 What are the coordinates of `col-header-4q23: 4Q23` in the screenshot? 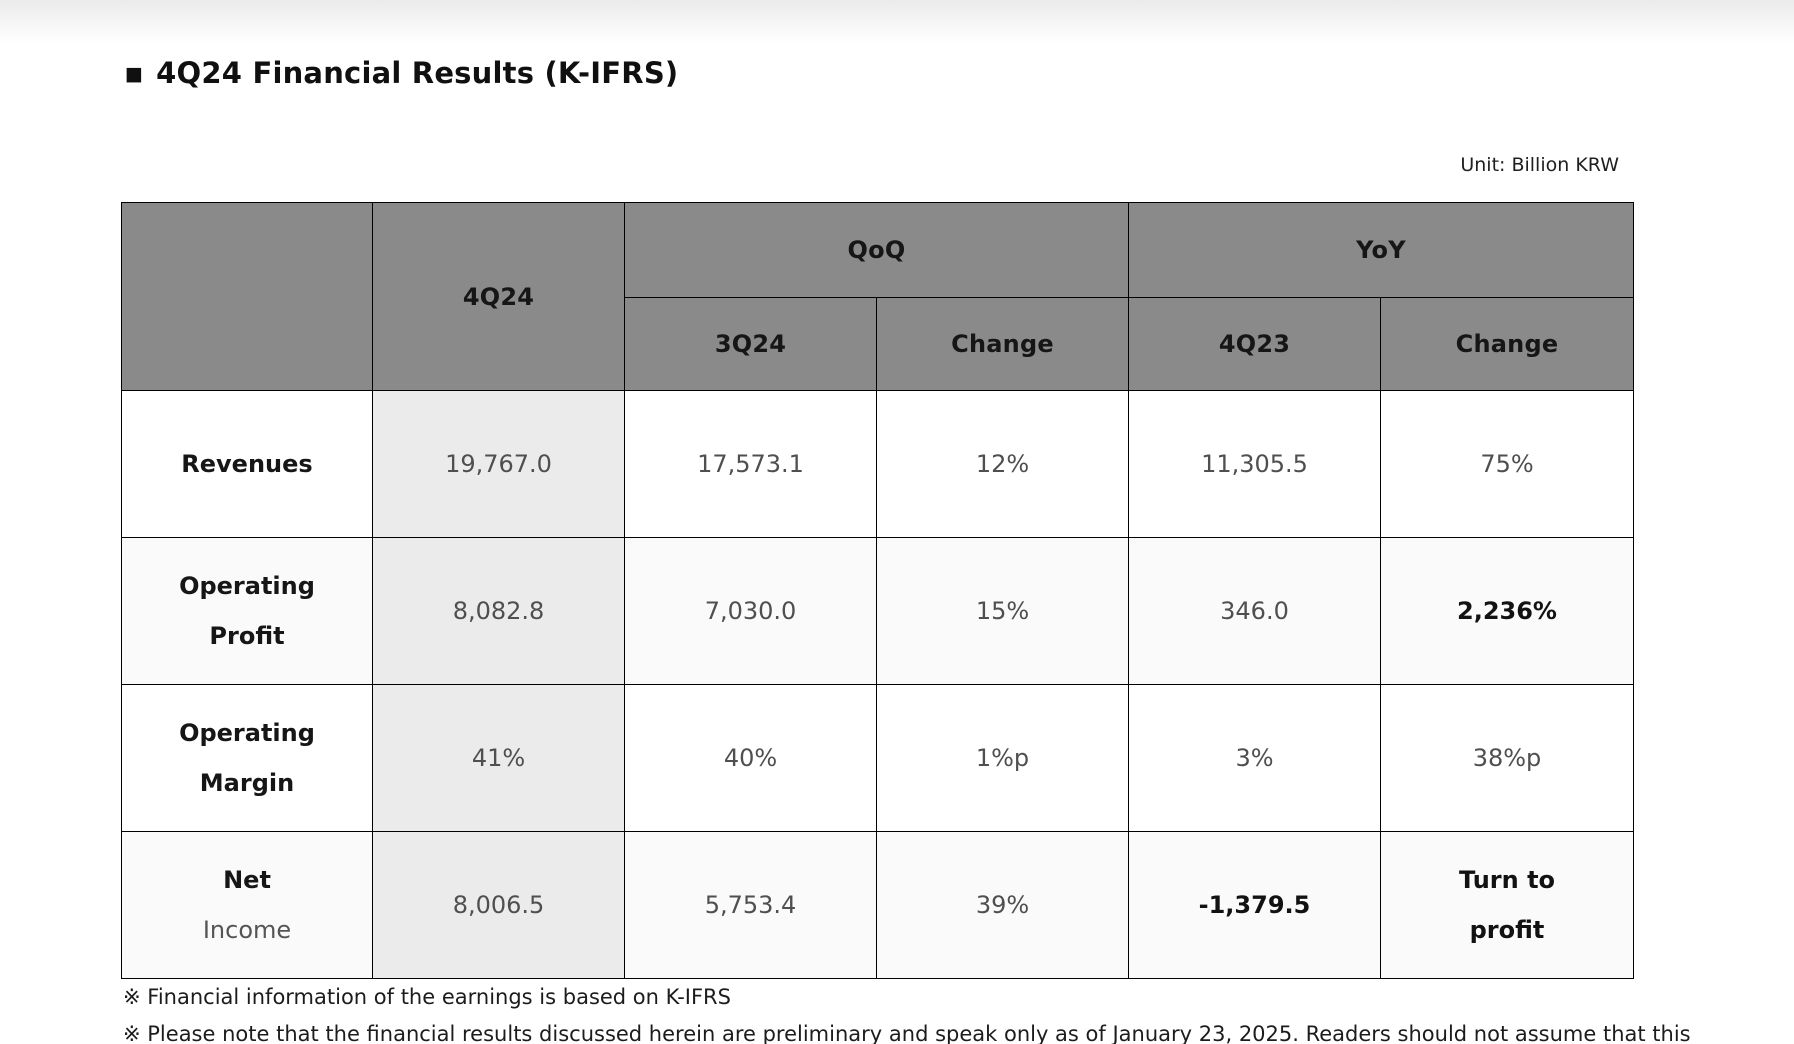 It's located at (1254, 344).